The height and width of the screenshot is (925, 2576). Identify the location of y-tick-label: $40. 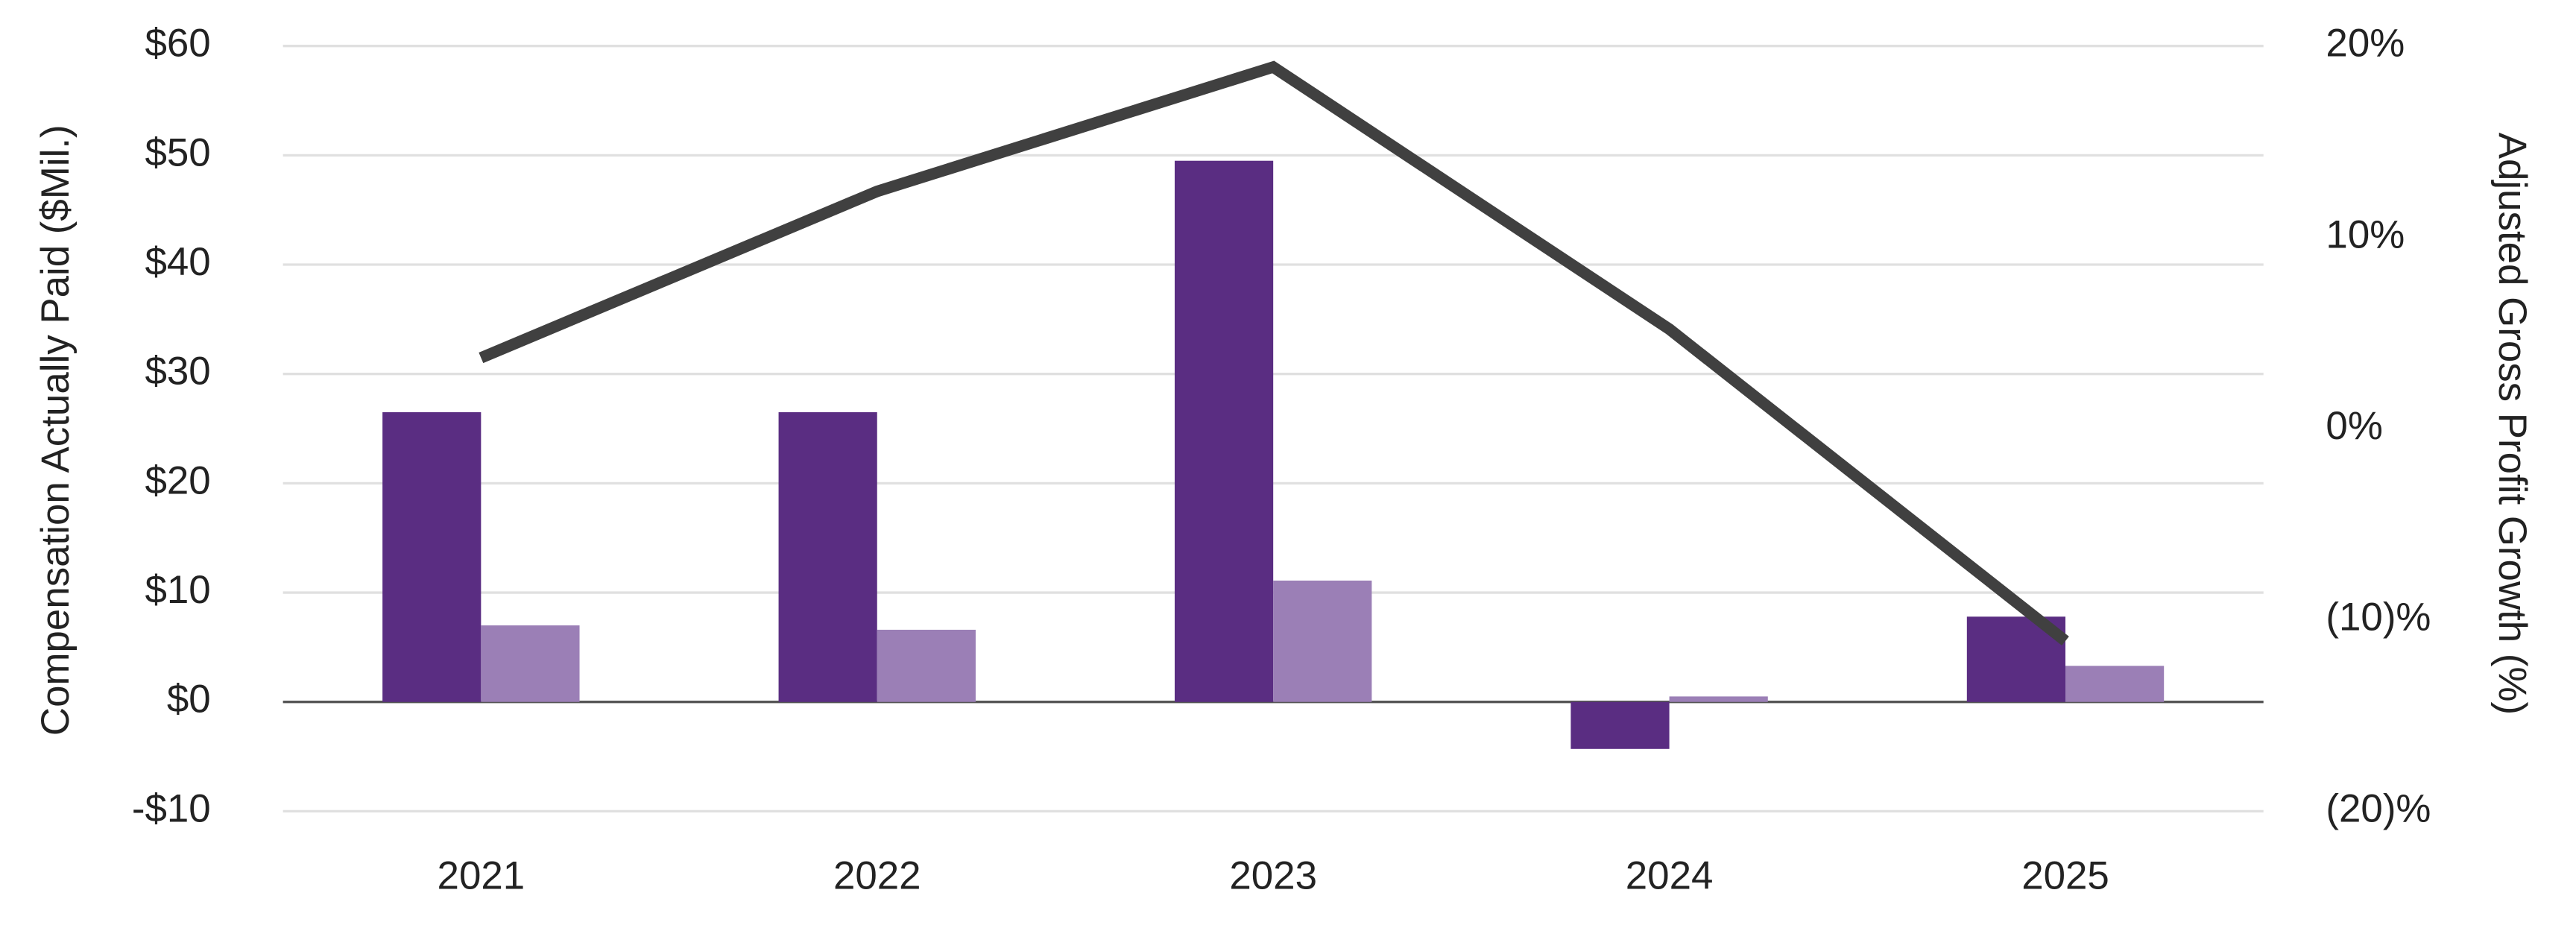
(177, 262).